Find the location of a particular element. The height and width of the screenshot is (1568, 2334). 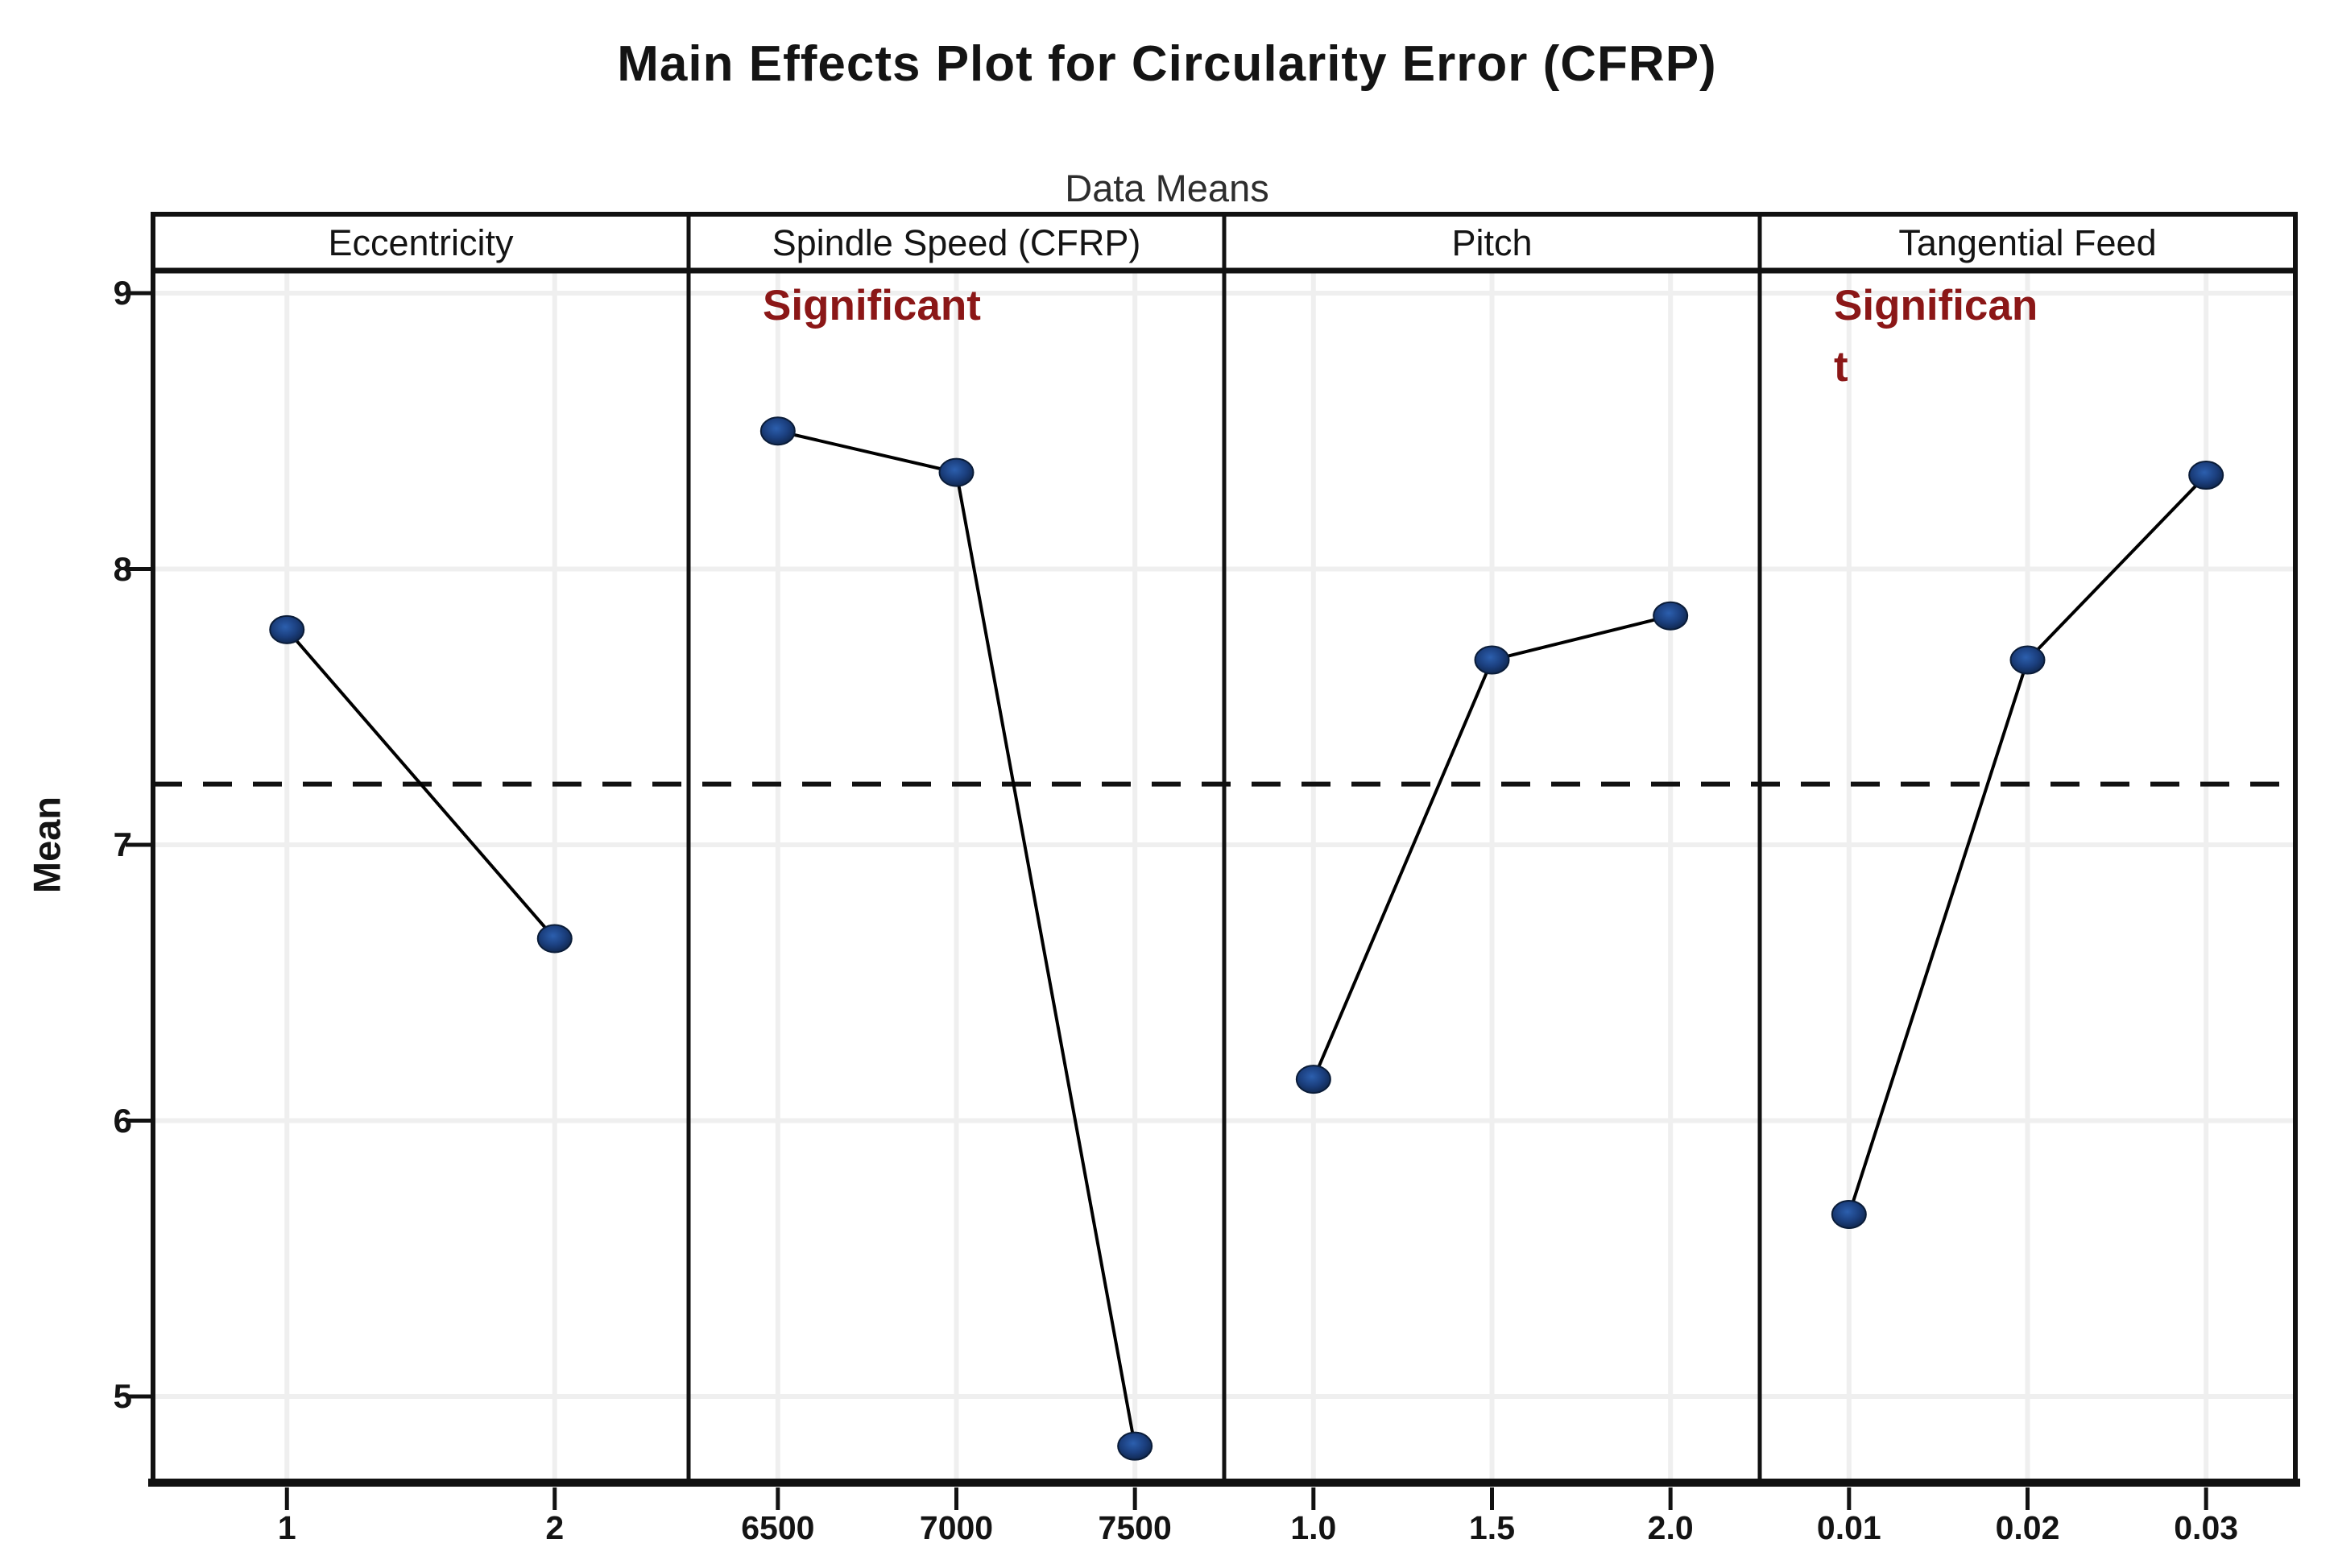

y-tick-label: 7 is located at coordinates (123, 844).